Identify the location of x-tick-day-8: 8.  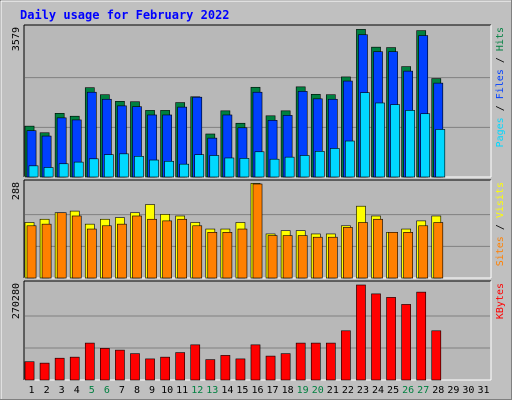
(137, 390).